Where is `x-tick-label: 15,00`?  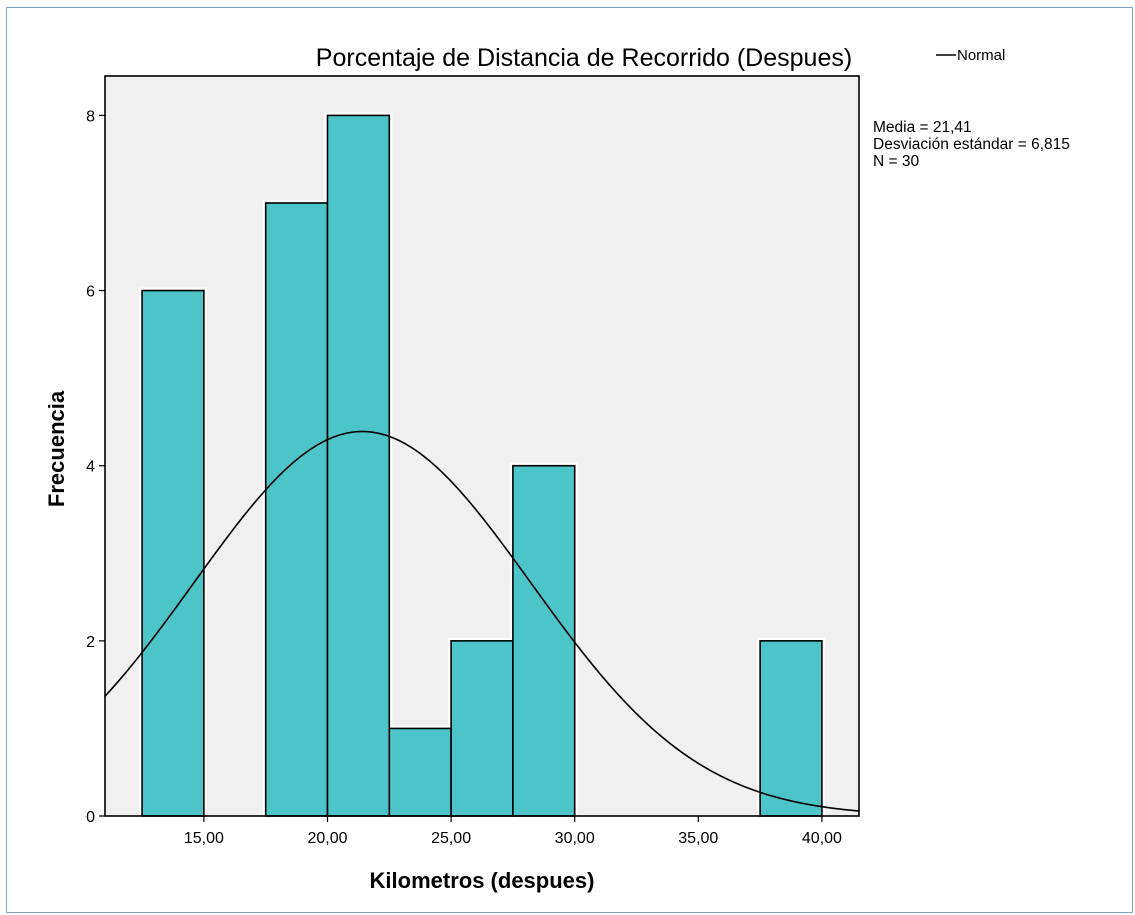
x-tick-label: 15,00 is located at coordinates (204, 838).